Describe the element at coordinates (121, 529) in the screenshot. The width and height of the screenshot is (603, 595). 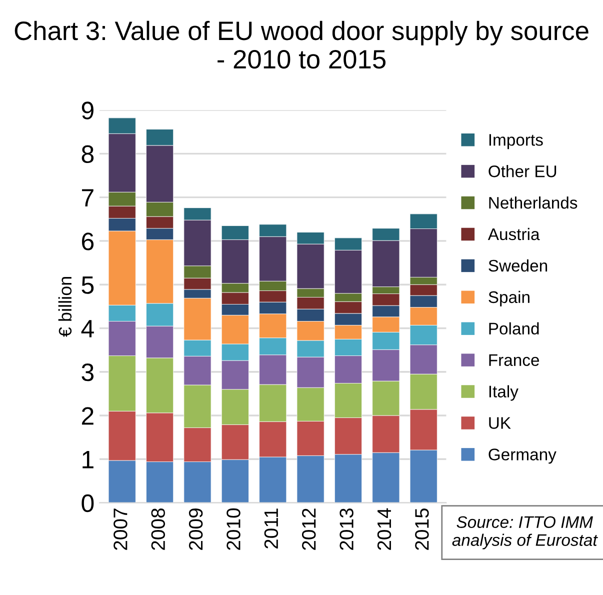
I see `x-tick-label: 2007` at that location.